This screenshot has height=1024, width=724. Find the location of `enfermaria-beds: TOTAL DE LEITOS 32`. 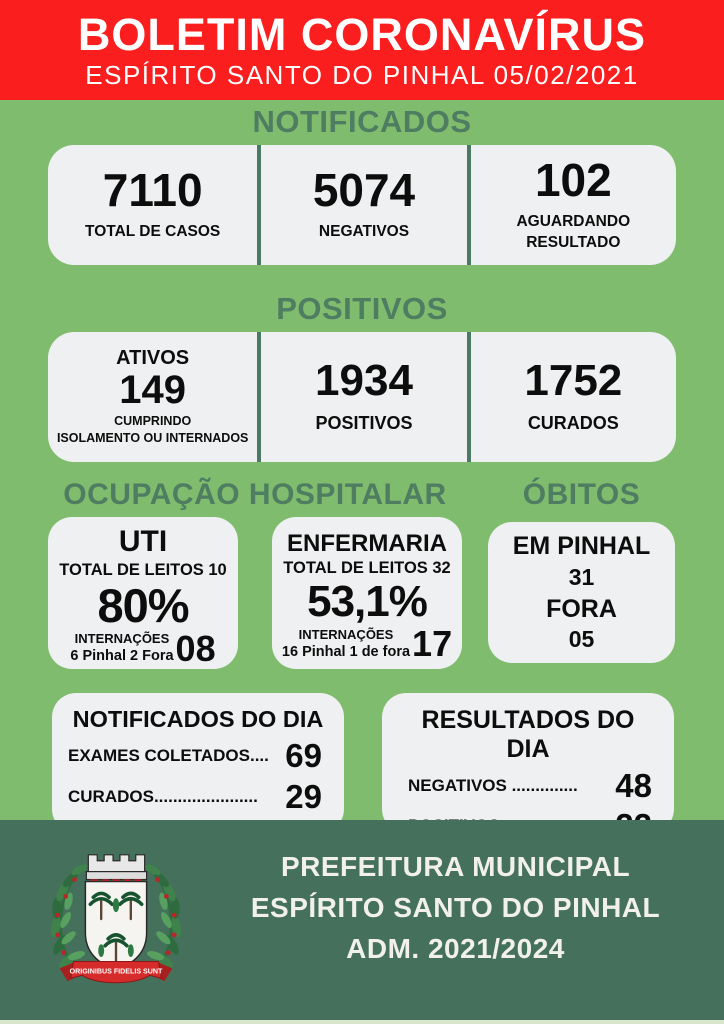

enfermaria-beds: TOTAL DE LEITOS 32 is located at coordinates (367, 568).